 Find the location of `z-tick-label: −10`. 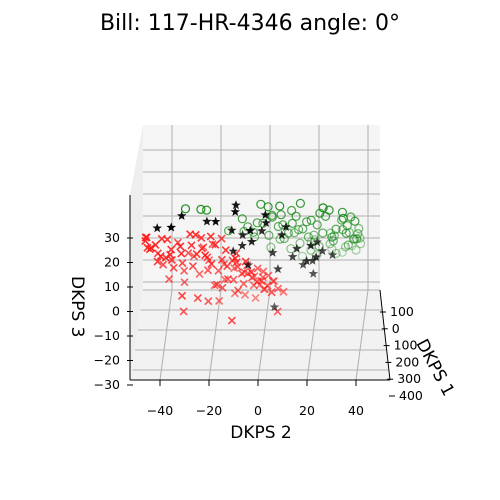

z-tick-label: −10 is located at coordinates (107, 335).